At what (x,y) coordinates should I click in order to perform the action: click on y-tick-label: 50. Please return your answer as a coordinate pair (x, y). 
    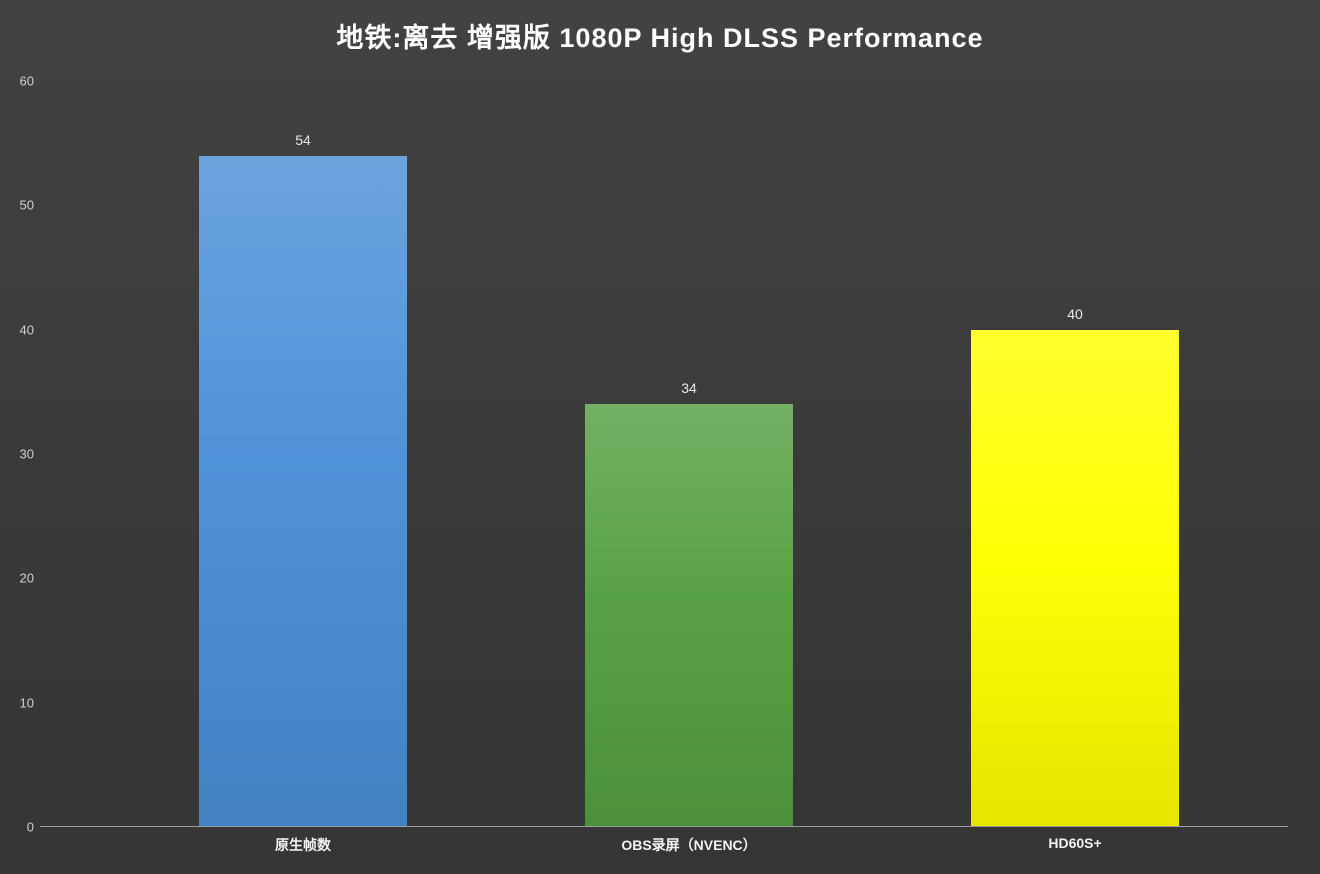
    Looking at the image, I should click on (26, 205).